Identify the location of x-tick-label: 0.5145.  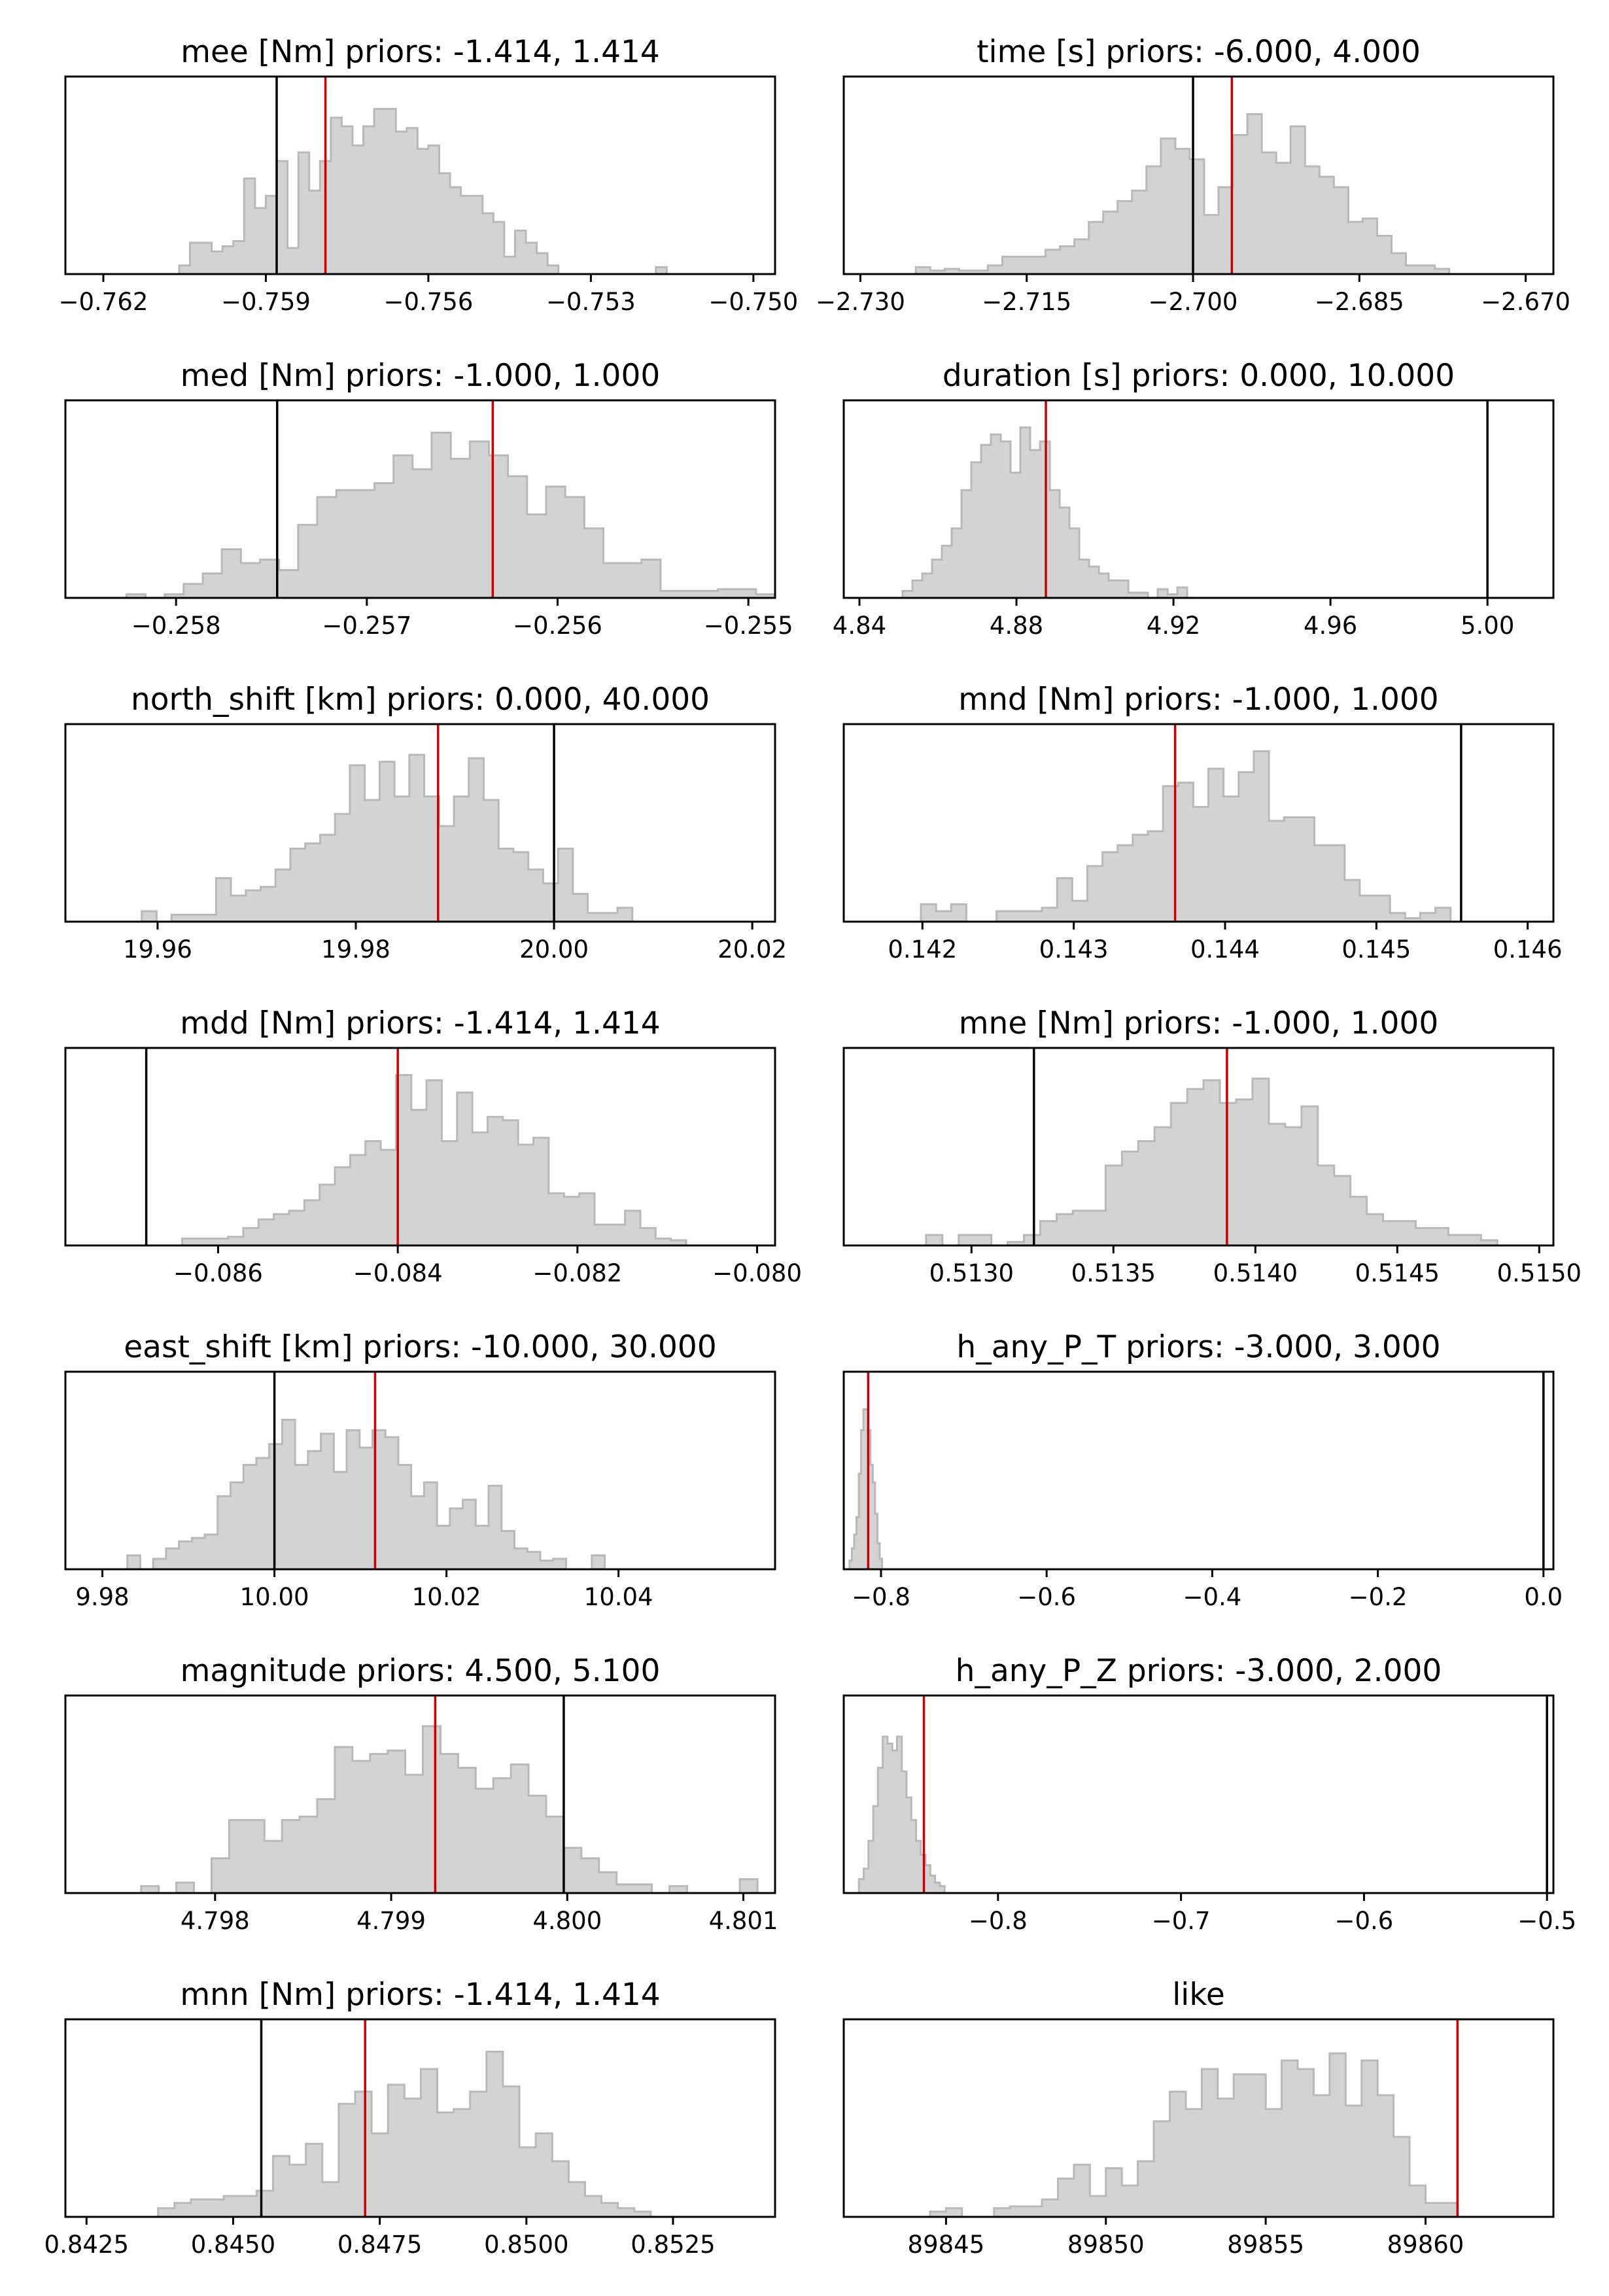
(1397, 1273).